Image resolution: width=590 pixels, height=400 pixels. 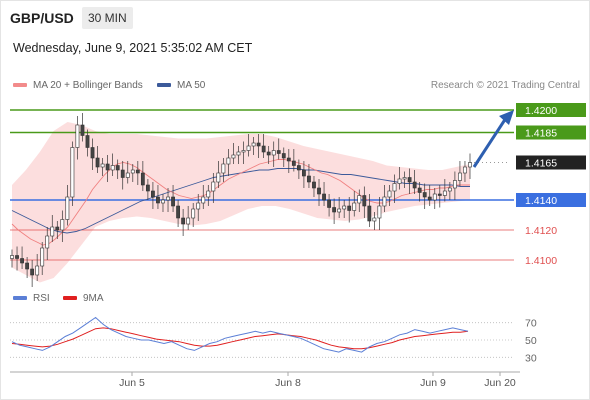 I want to click on research-credit: Research © 2021 Trading Central, so click(x=505, y=85).